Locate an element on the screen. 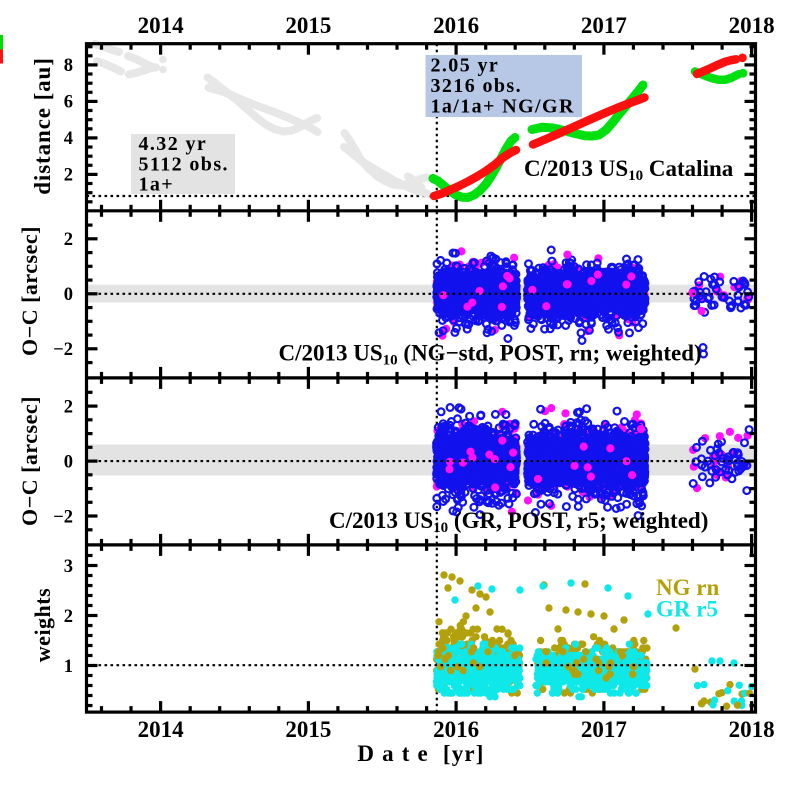 The width and height of the screenshot is (797, 797). svg-text: GR r5 is located at coordinates (687, 609).